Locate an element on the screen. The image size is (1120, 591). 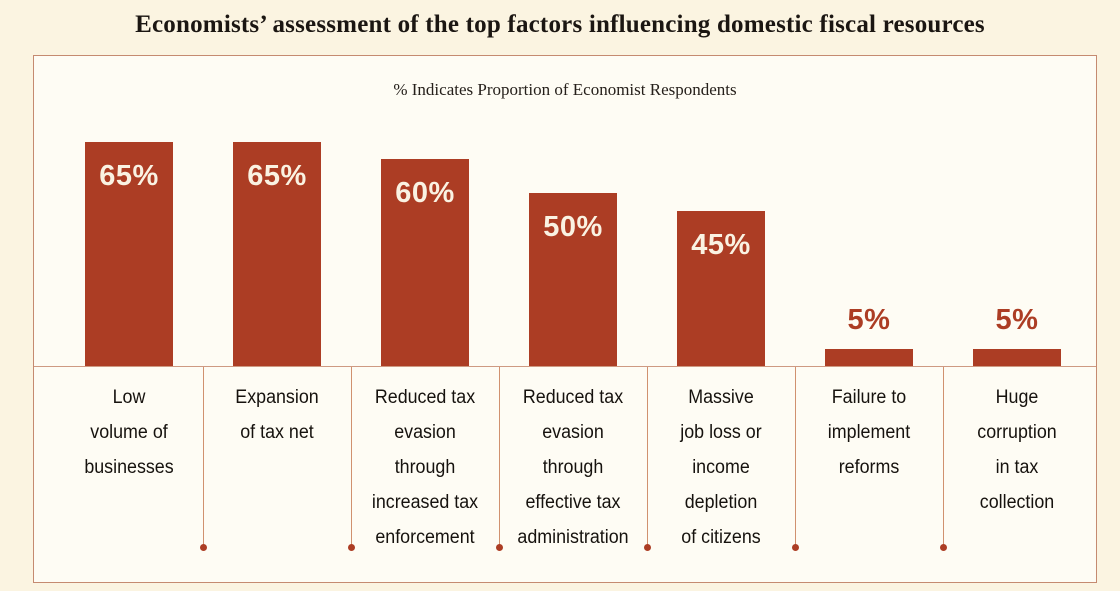
category-label-text: Huge corruption in tax collection is located at coordinates (1017, 450).